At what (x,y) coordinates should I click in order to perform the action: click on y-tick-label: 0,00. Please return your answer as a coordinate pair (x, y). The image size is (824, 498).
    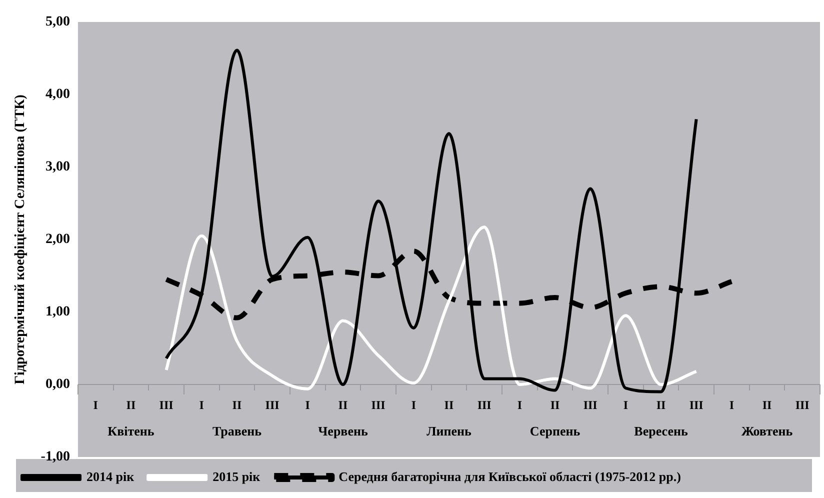
    Looking at the image, I should click on (57, 384).